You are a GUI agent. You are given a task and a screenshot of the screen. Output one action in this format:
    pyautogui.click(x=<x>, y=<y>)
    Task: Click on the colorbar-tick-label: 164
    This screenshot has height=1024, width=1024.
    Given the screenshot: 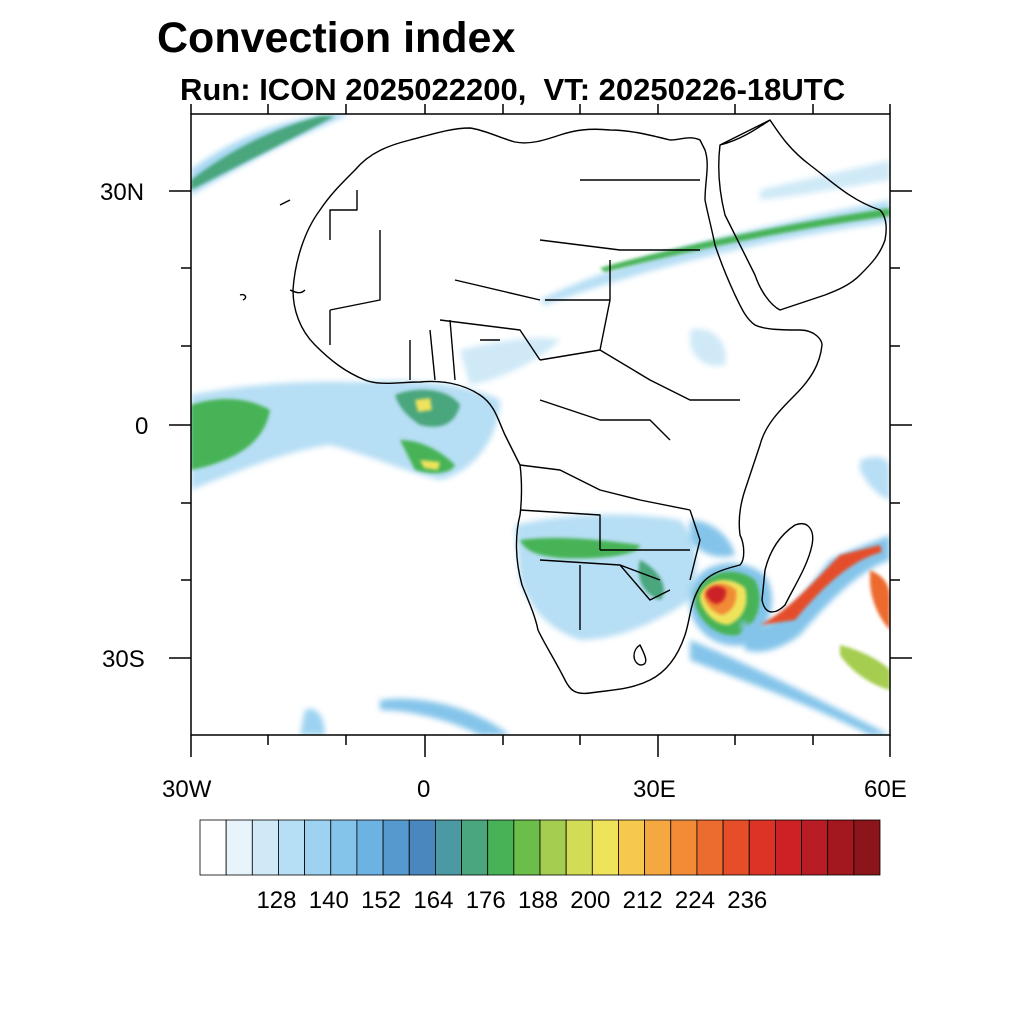 What is the action you would take?
    pyautogui.click(x=433, y=900)
    